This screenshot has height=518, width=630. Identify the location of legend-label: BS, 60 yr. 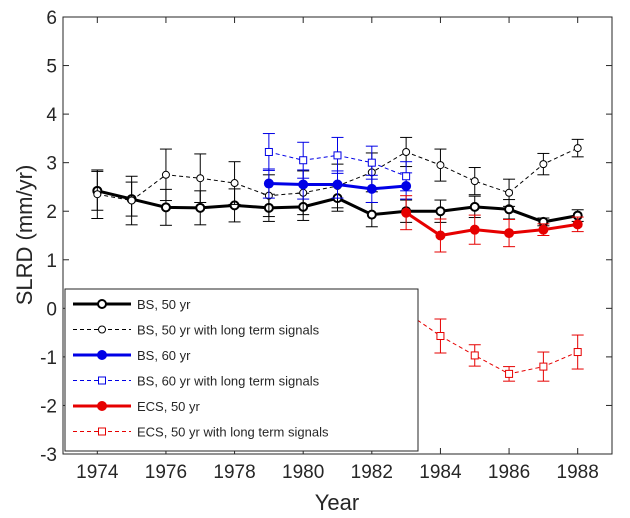
(164, 355).